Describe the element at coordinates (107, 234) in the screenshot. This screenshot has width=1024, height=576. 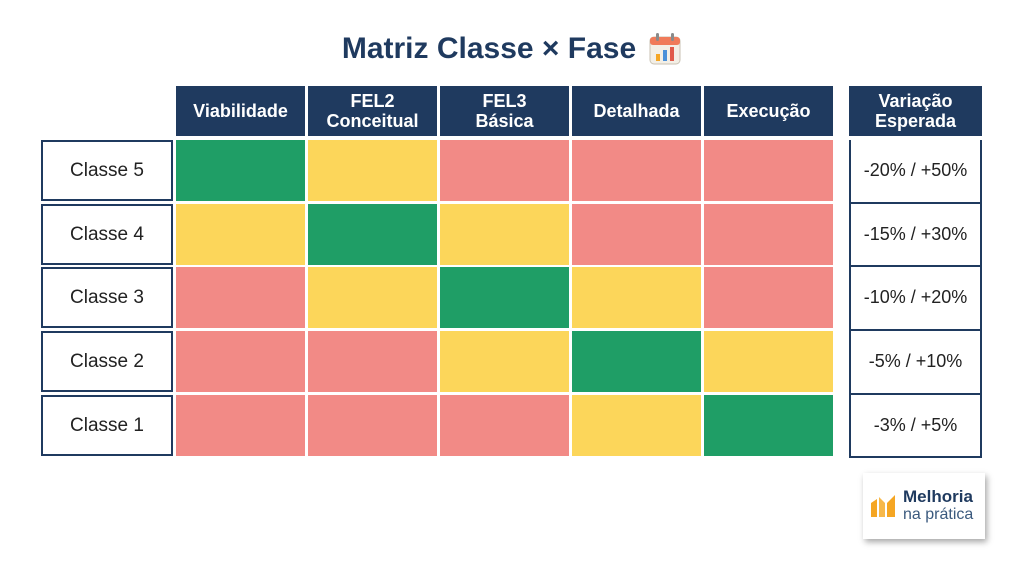
I see `row-label: Classe 4` at that location.